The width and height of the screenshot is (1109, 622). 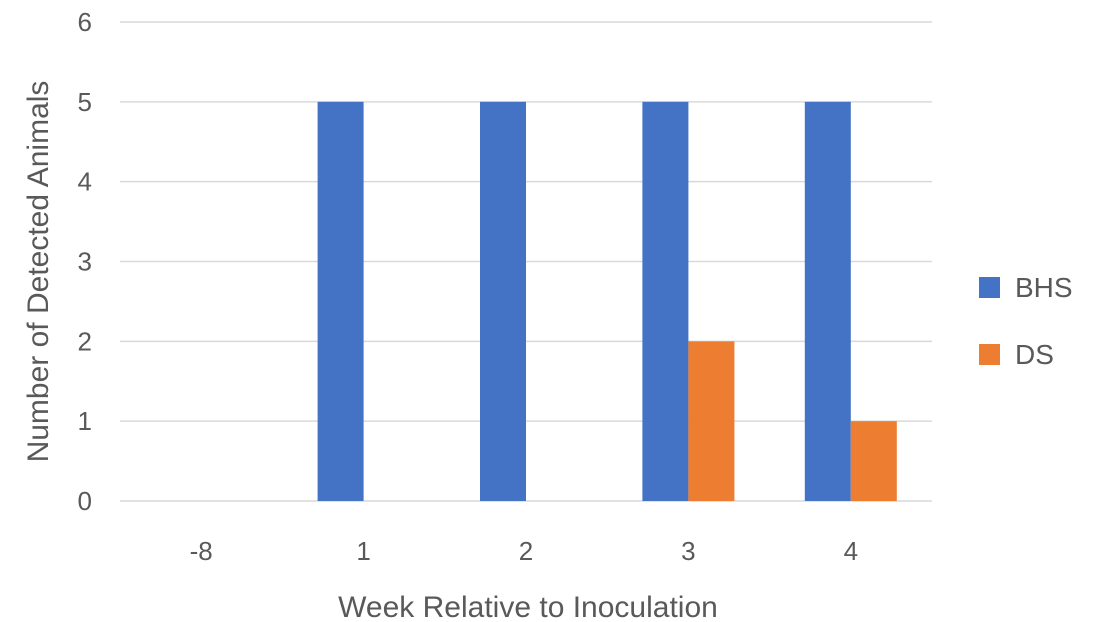 I want to click on y-axis-tick-labels: 0 1 2 3 4 5 6, so click(x=85, y=261).